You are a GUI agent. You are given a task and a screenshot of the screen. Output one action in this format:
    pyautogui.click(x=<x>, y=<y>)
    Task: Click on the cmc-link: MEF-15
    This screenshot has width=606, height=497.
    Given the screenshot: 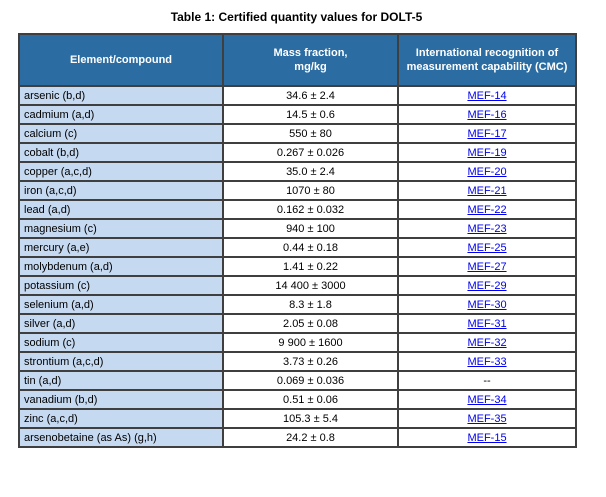 What is the action you would take?
    pyautogui.click(x=487, y=437)
    